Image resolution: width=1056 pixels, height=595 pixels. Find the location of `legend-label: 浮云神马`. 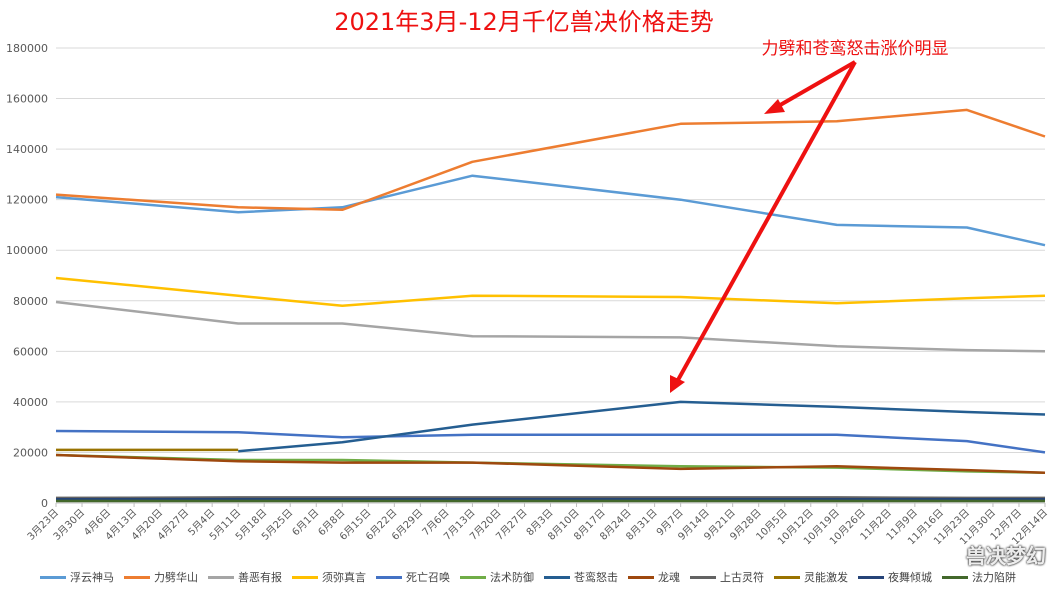

legend-label: 浮云神马 is located at coordinates (92, 577).